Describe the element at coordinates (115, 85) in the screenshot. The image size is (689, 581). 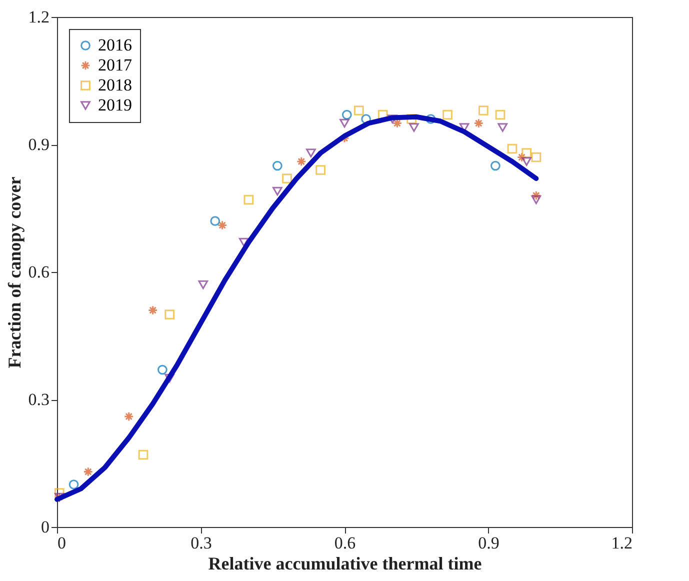
I see `legend-label: 2018` at that location.